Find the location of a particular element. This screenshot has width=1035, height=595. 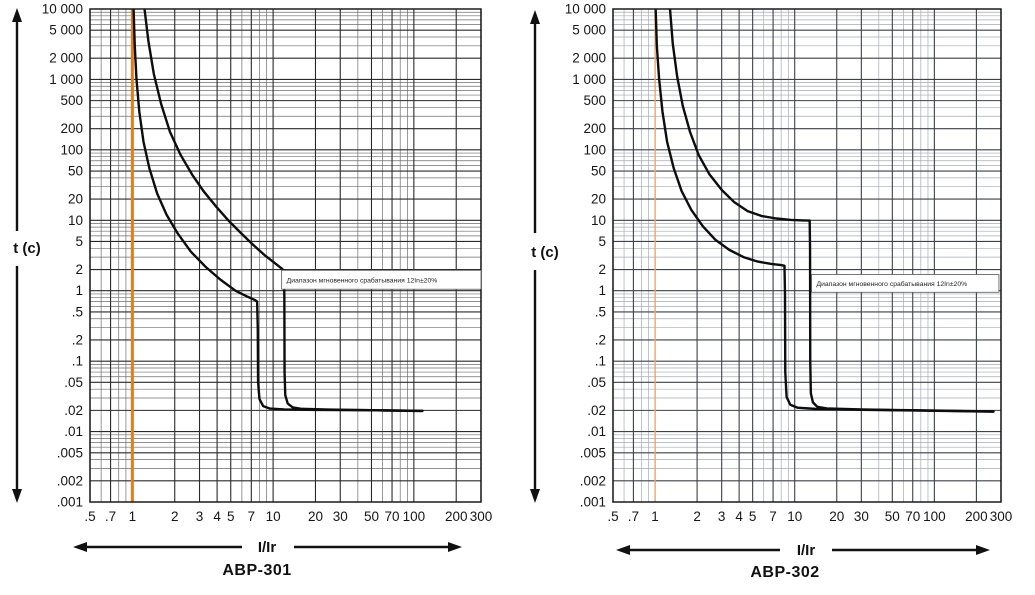

chart2-x-axis-label: I/Ir is located at coordinates (806, 550).